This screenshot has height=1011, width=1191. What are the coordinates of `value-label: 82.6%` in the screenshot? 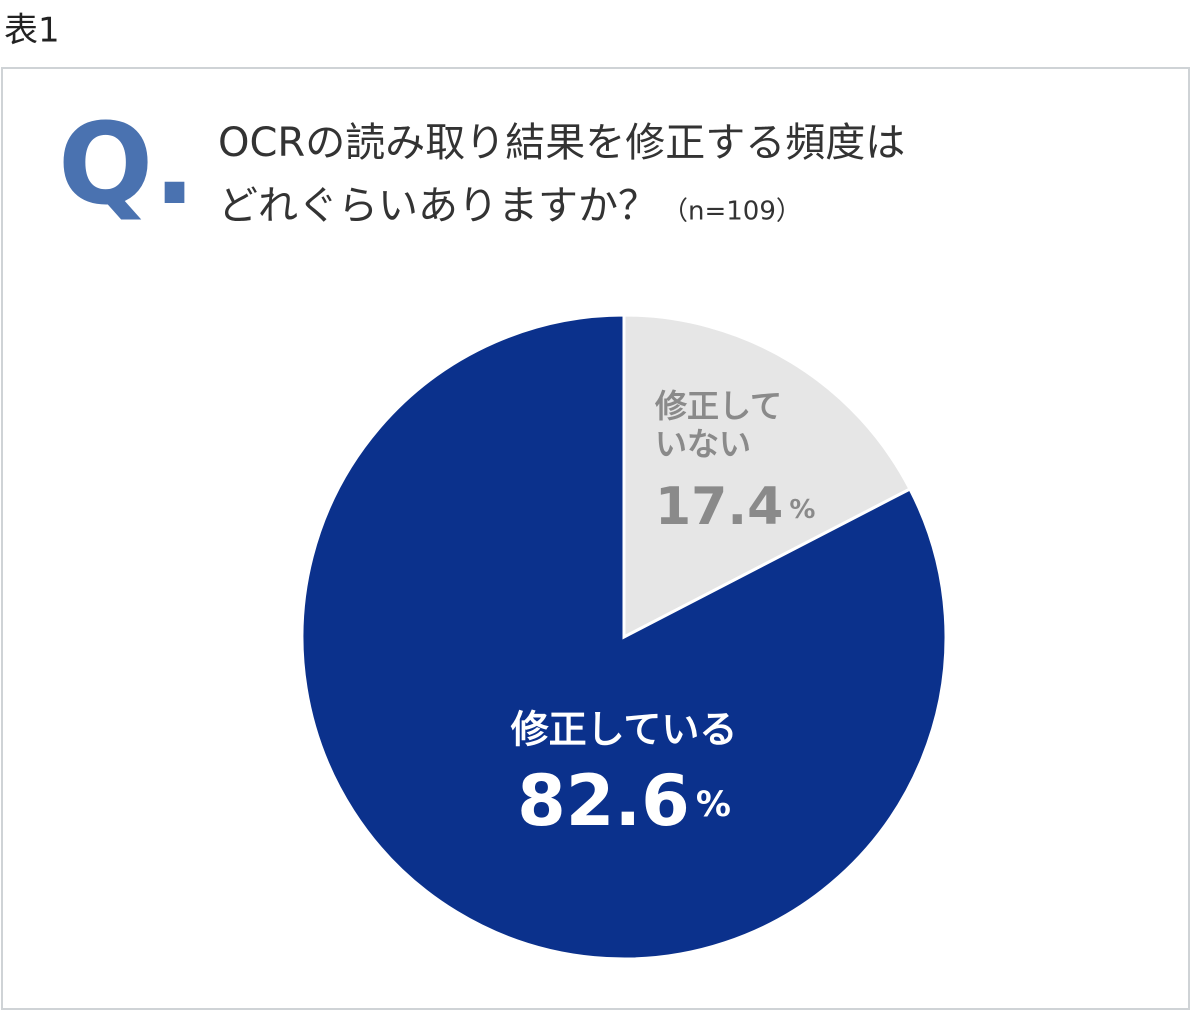 It's located at (624, 801).